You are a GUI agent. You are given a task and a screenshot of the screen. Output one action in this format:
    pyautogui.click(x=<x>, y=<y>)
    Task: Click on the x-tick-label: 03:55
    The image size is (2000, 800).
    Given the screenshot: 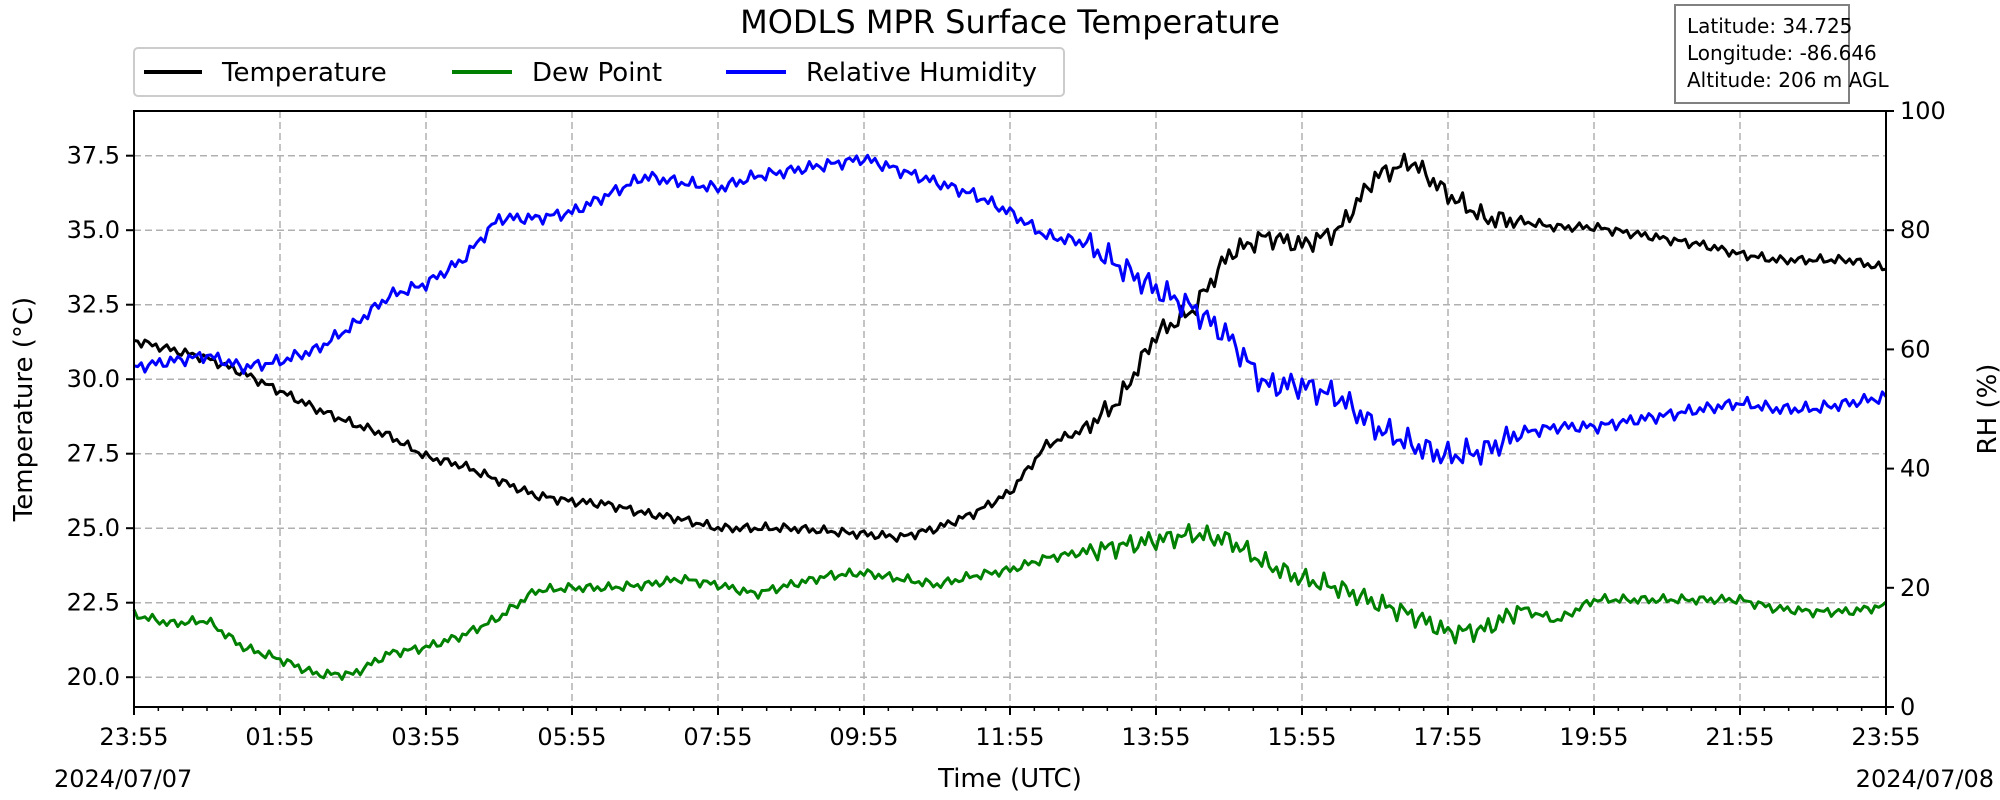 What is the action you would take?
    pyautogui.click(x=425, y=737)
    